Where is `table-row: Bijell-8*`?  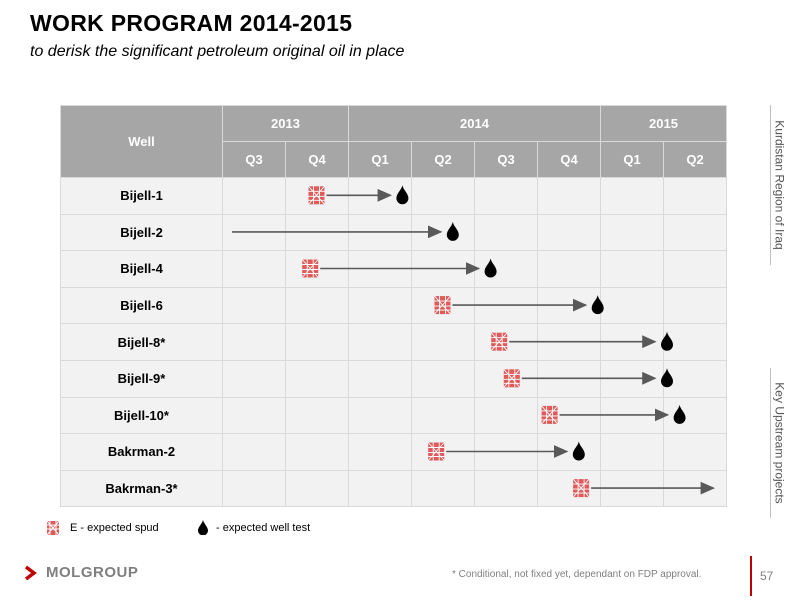 table-row: Bijell-8* is located at coordinates (393, 342).